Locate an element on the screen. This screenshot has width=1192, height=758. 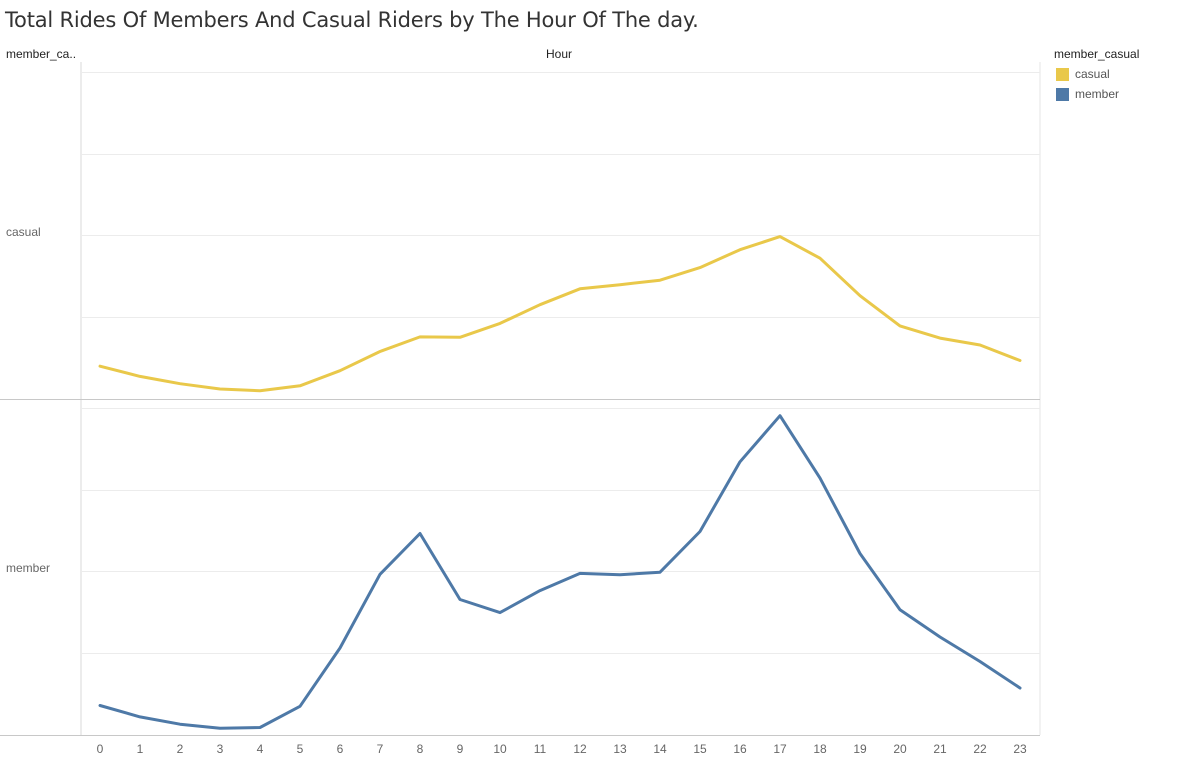
row-label-member: member is located at coordinates (28, 568).